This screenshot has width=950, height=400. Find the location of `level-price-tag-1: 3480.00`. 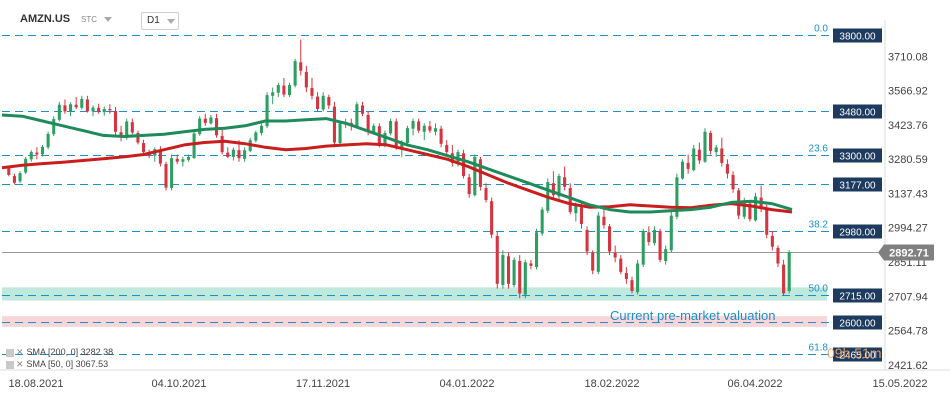

level-price-tag-1: 3480.00 is located at coordinates (857, 111).